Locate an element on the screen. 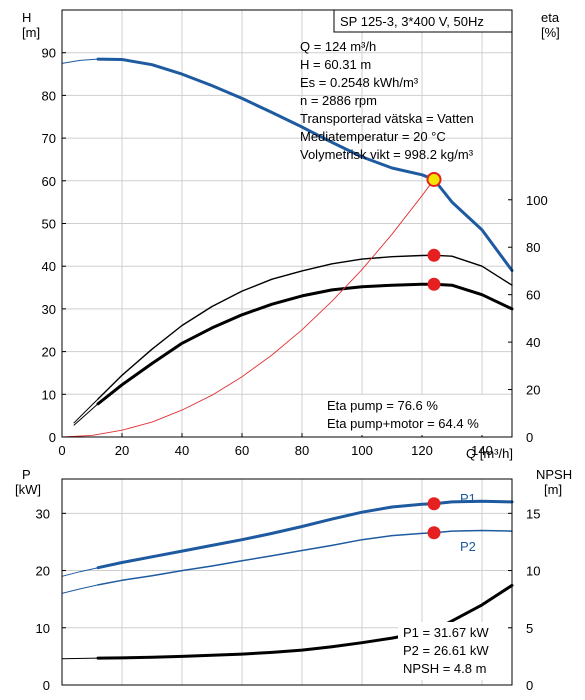 Image resolution: width=585 pixels, height=700 pixels. info-liquid: Transporterad vätska = Vatten is located at coordinates (387, 118).